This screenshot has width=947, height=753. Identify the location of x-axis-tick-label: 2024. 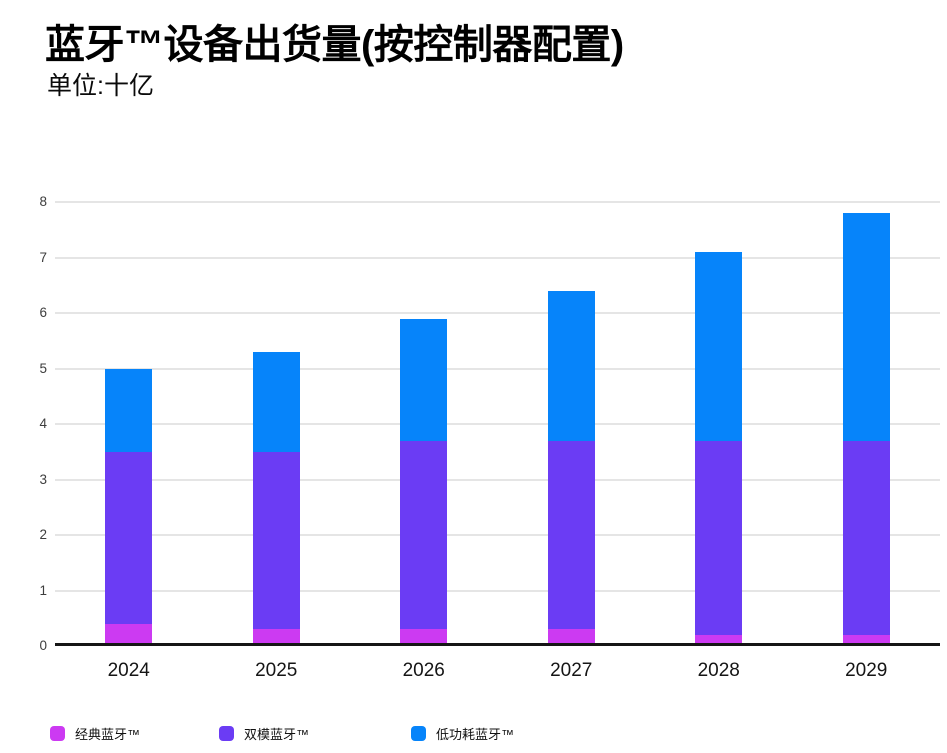
(128, 670).